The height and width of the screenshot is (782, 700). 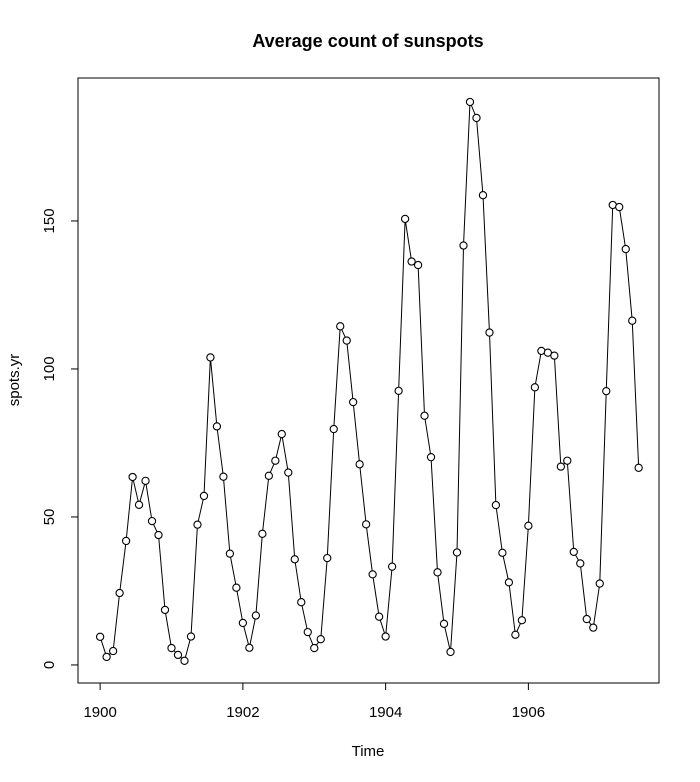 I want to click on y-tick-label: 0, so click(x=49, y=665).